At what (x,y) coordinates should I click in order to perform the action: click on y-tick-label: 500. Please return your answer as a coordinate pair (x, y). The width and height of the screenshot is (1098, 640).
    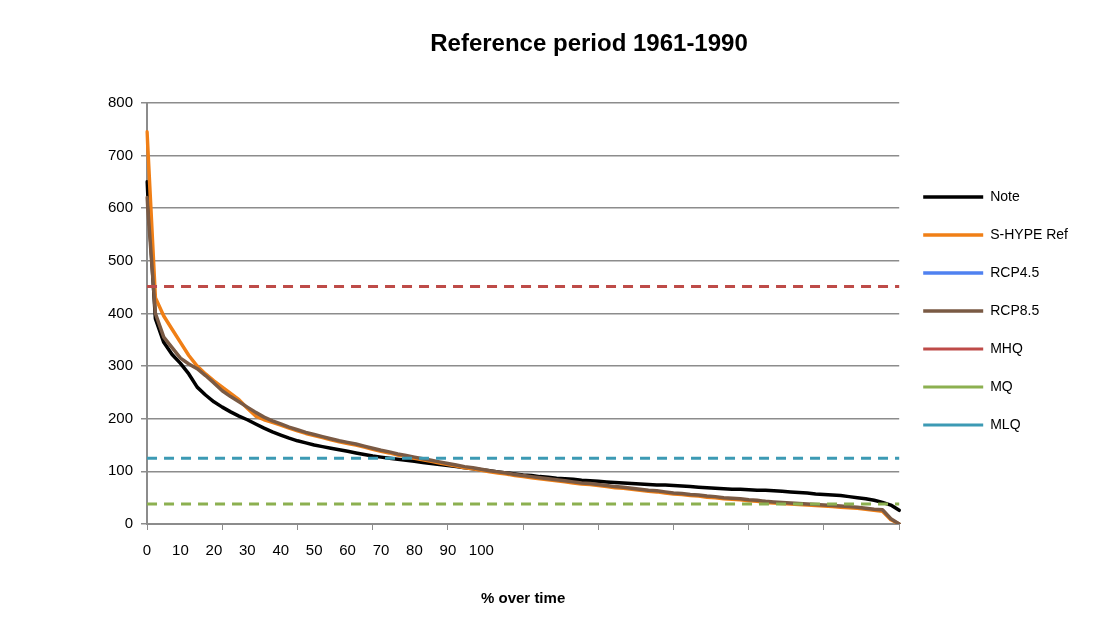
    Looking at the image, I should click on (121, 259).